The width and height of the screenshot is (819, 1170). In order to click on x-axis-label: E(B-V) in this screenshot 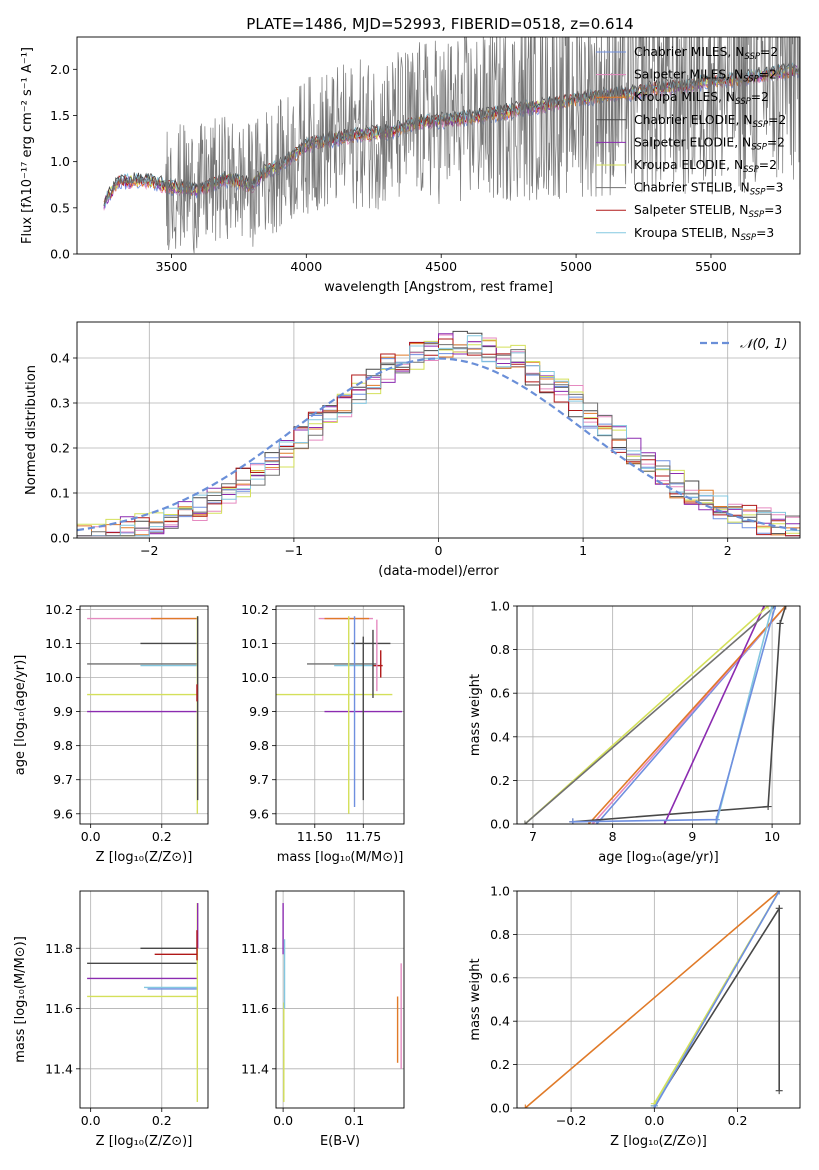, I will do `click(340, 1141)`.